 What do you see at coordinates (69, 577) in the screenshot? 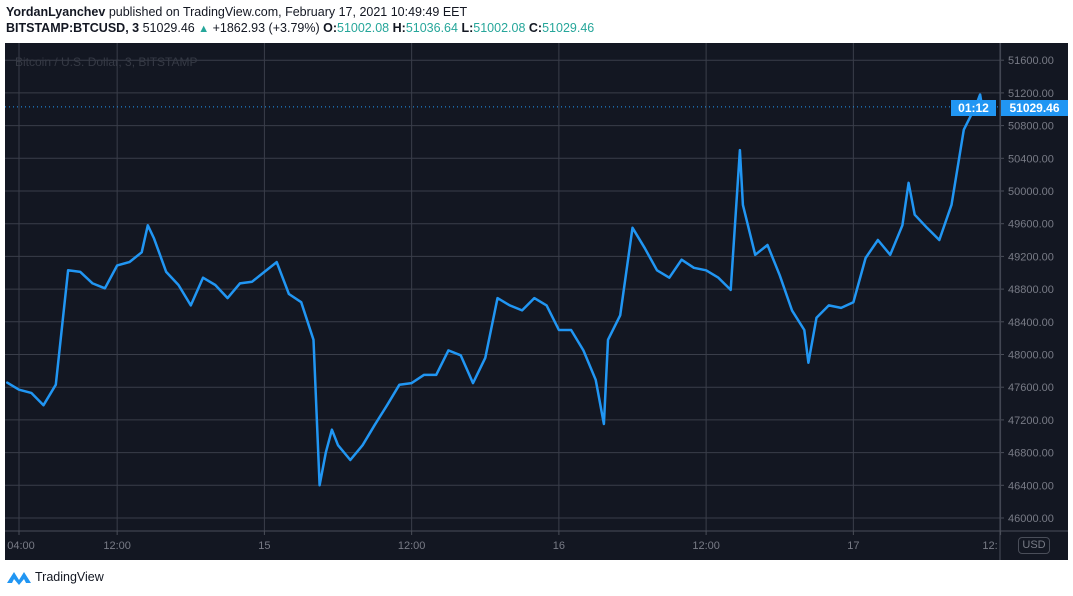
I see `brand-name: TradingView` at bounding box center [69, 577].